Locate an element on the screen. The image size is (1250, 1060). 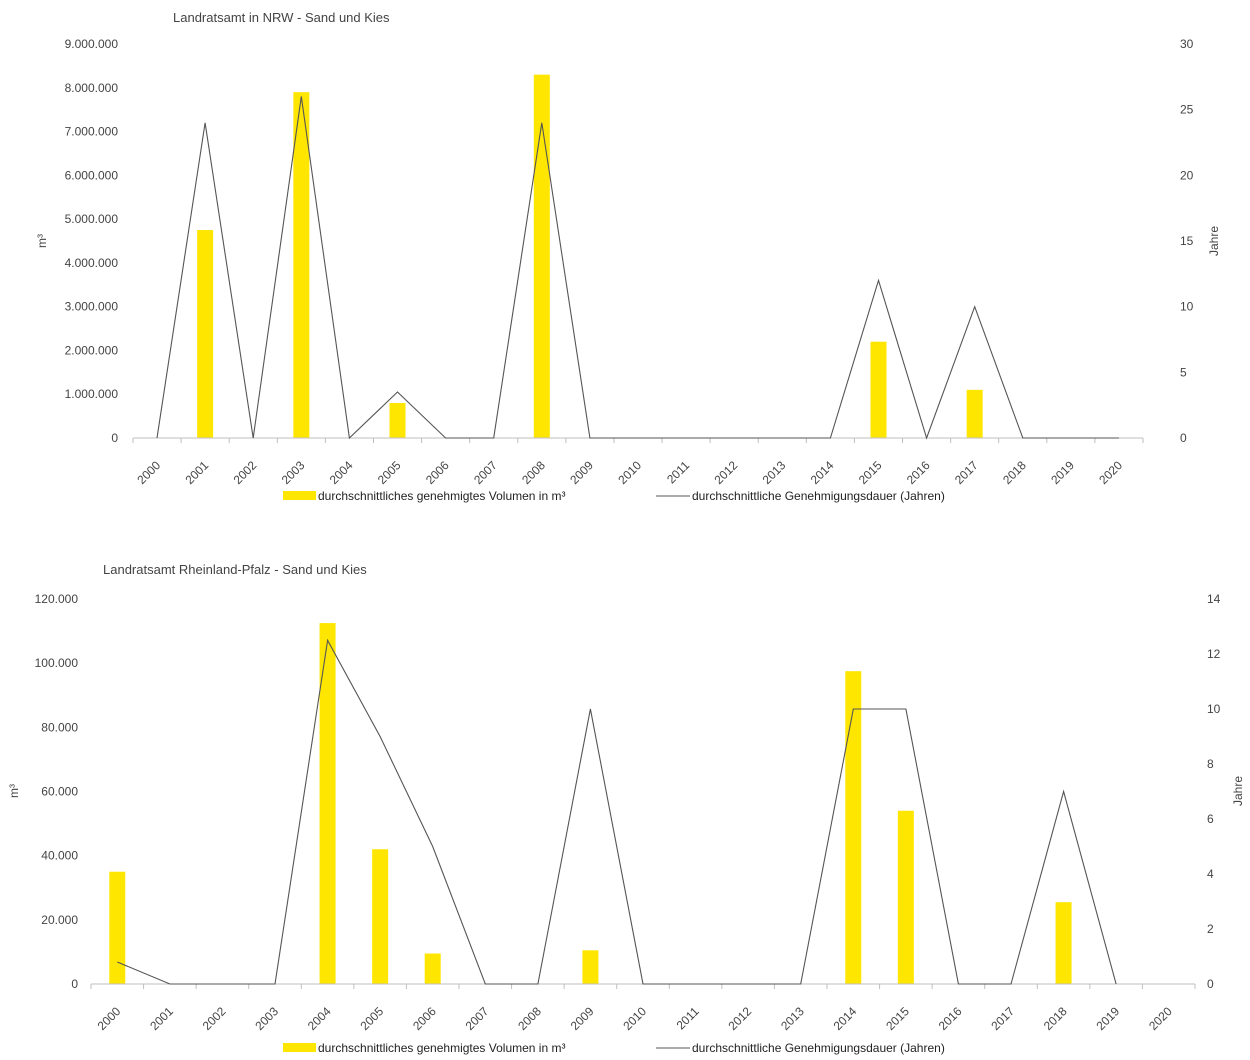
y2-tick-label: 4 is located at coordinates (1210, 874).